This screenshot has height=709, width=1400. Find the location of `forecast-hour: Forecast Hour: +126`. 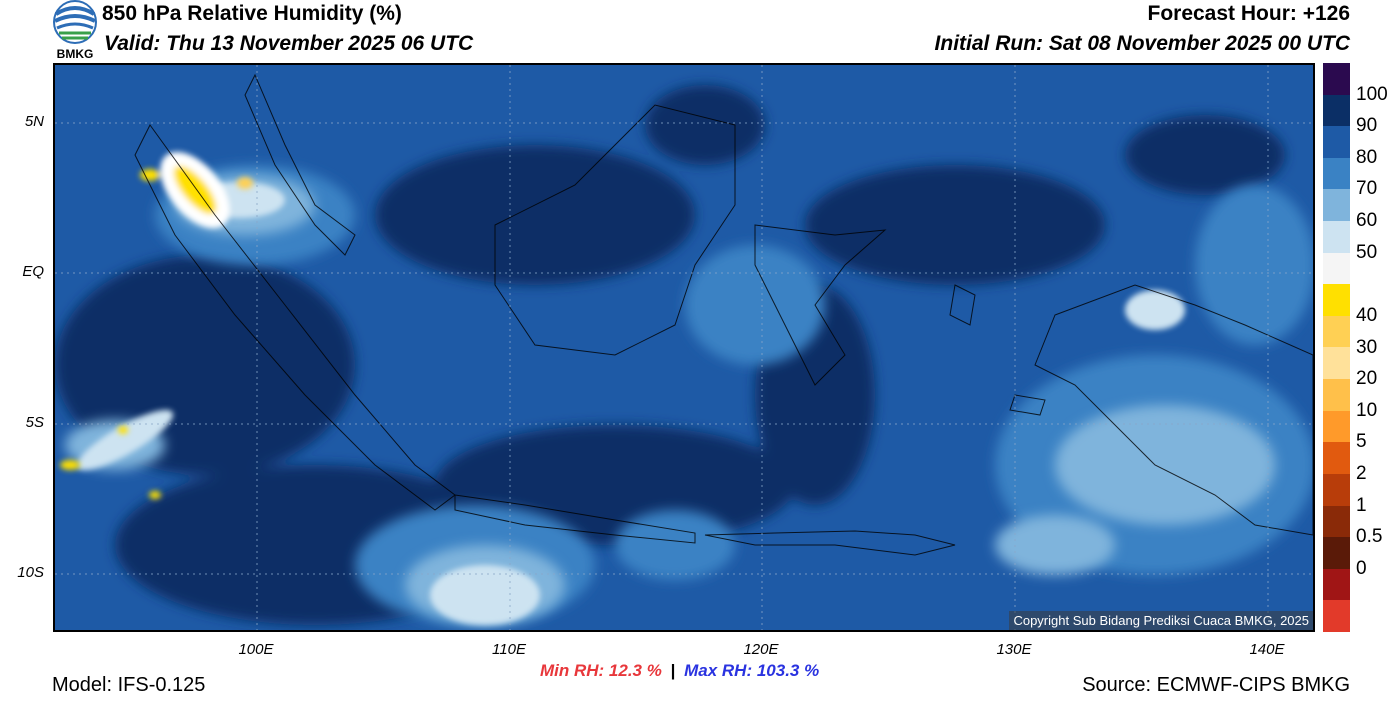

forecast-hour: Forecast Hour: +126 is located at coordinates (1249, 13).